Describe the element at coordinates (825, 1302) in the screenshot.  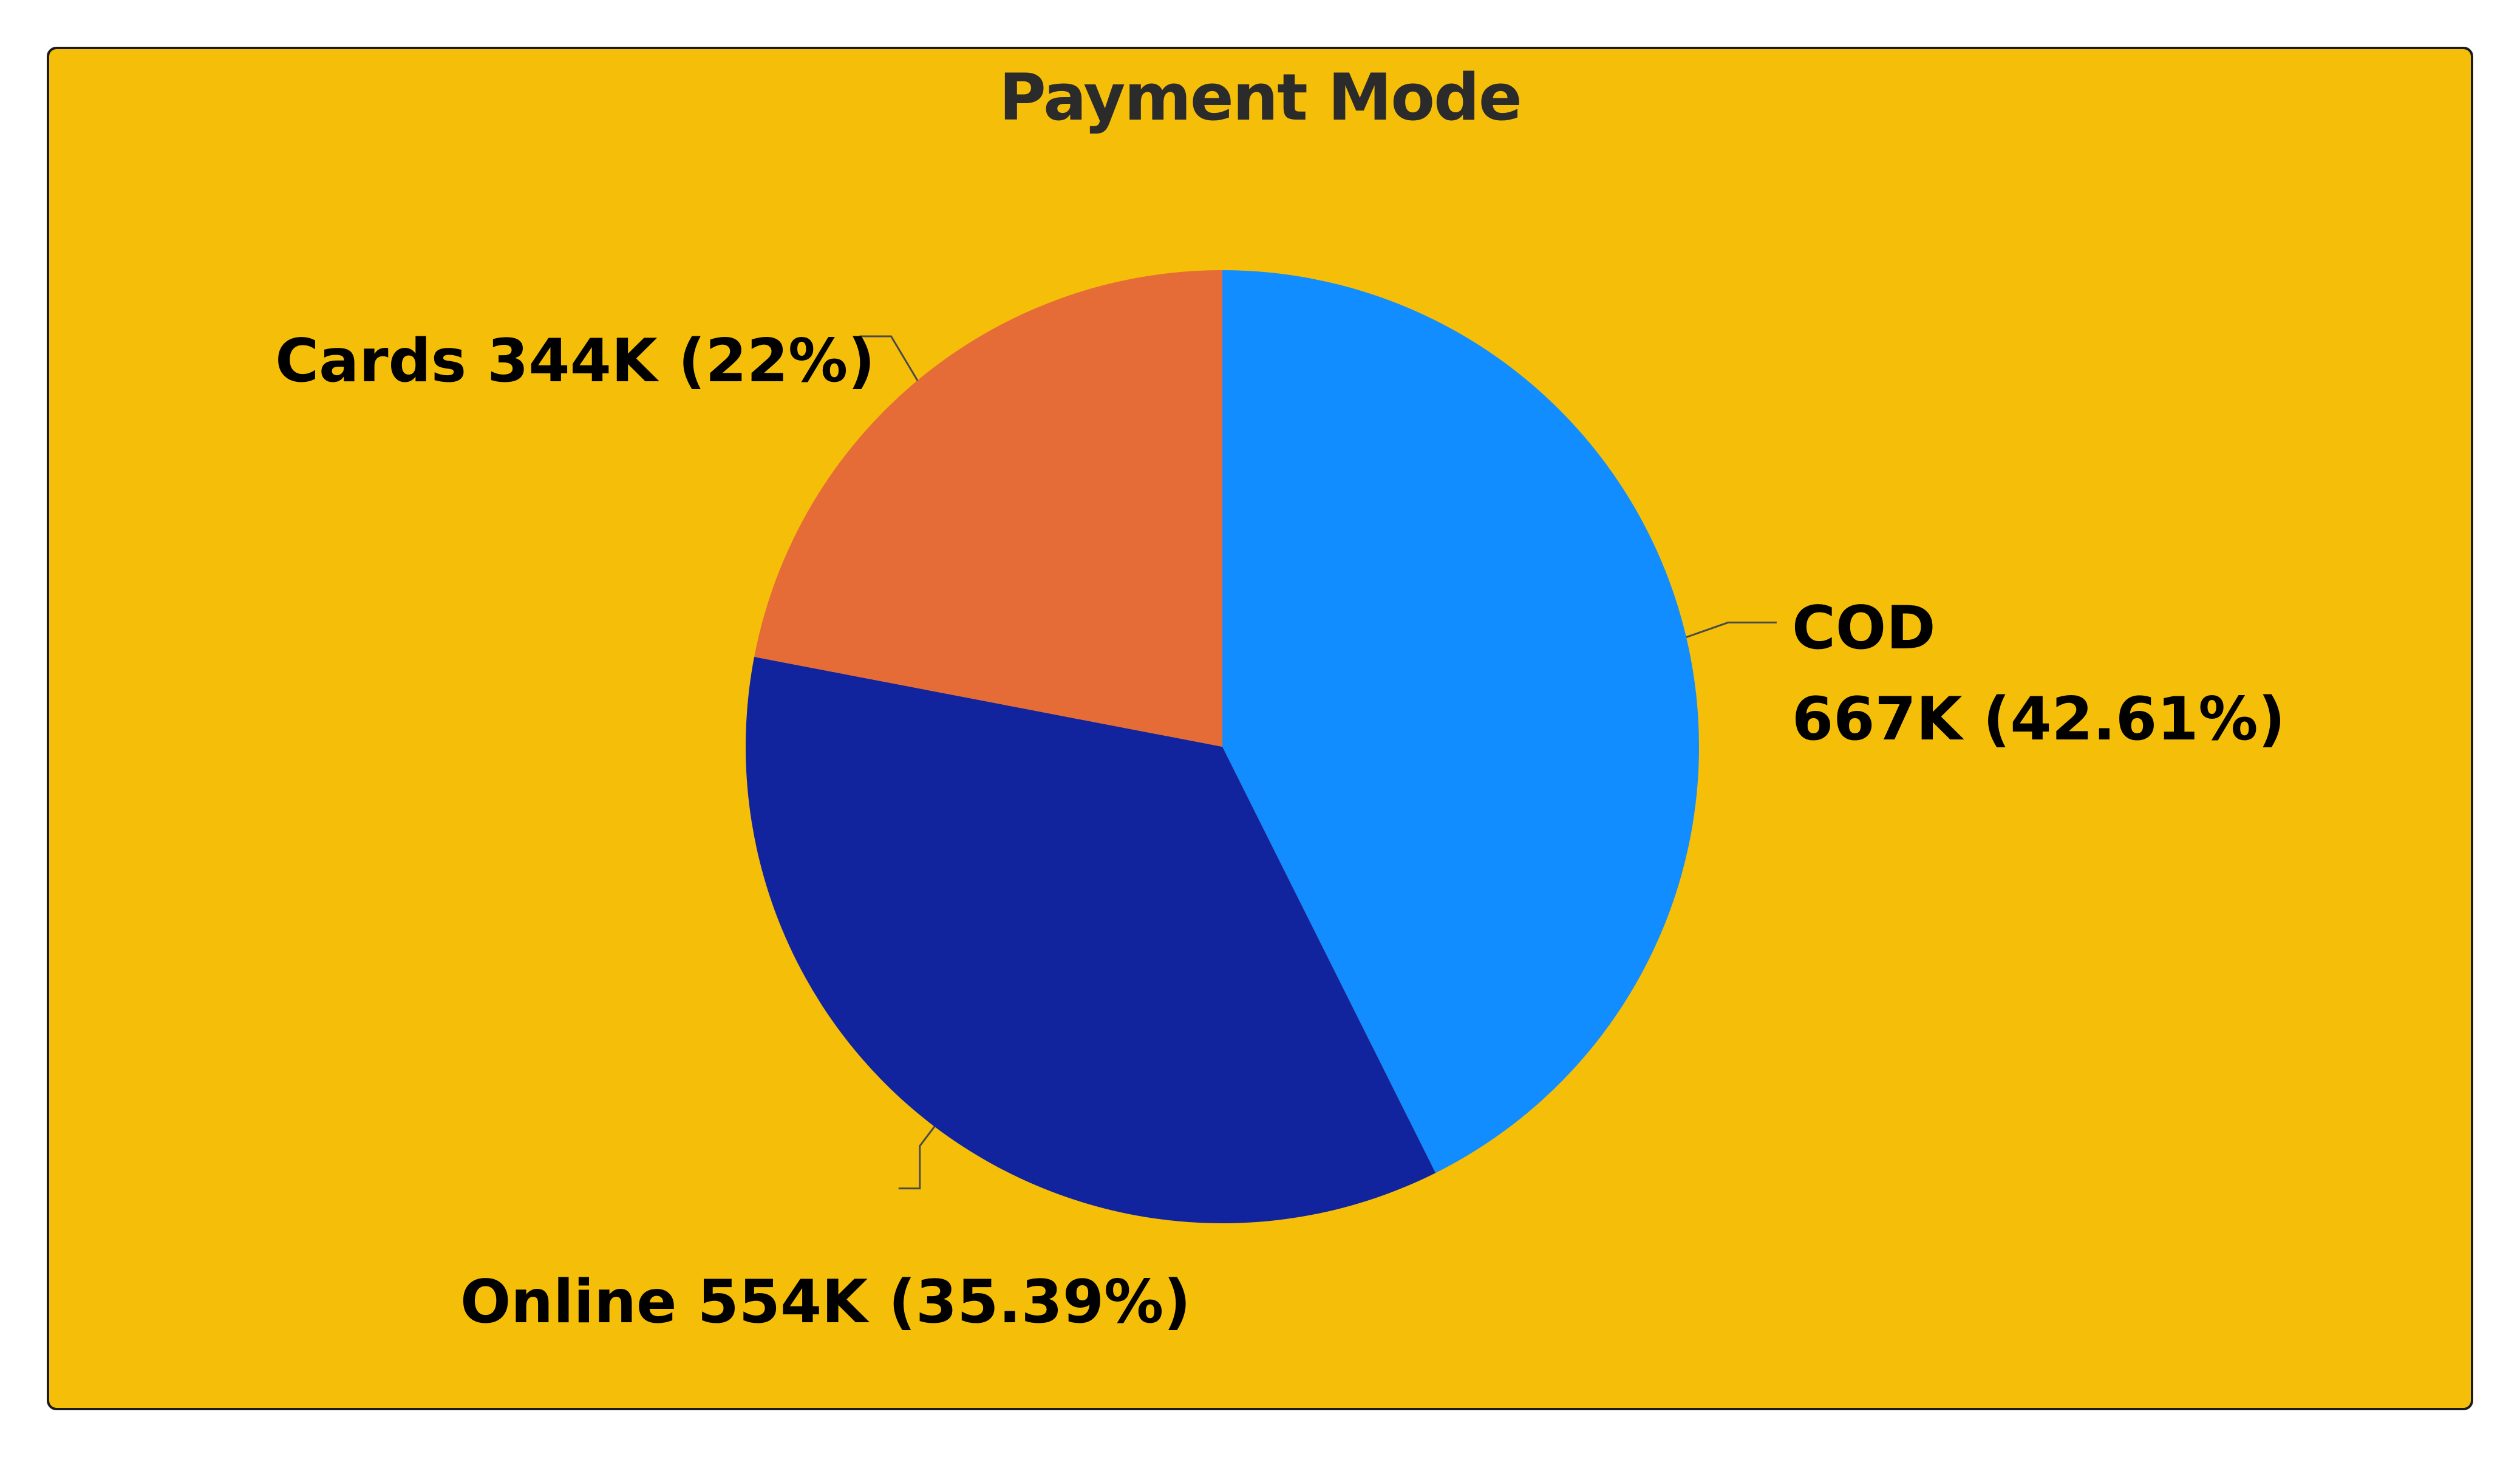
I see `data-label-online: Online 554K (35.39%)` at that location.